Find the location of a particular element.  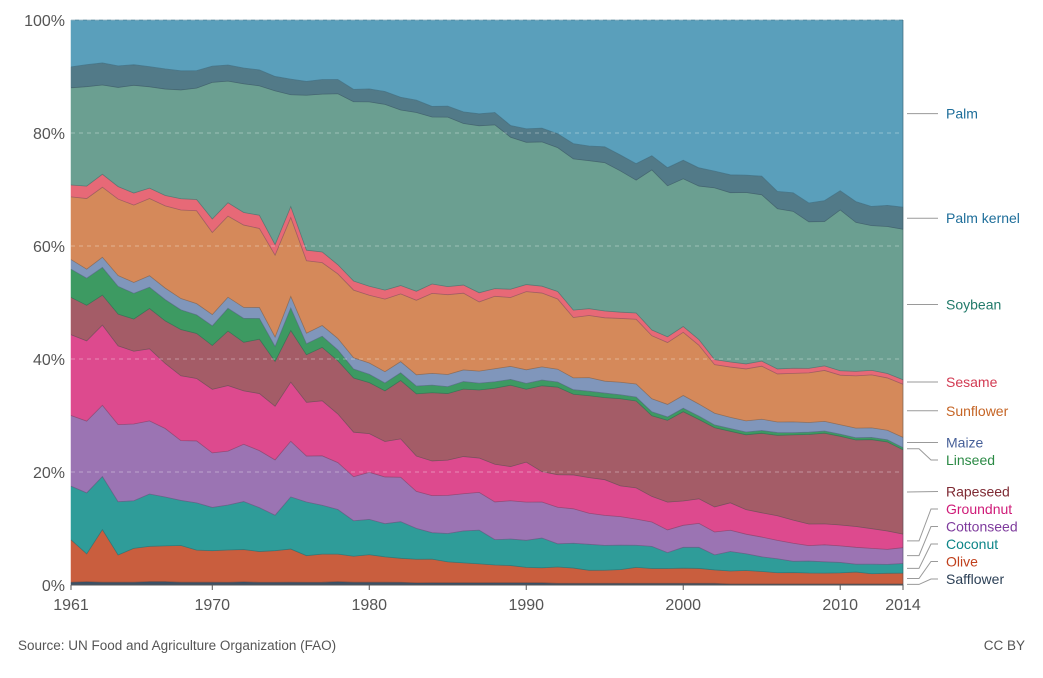

x-tick-label: 1961 is located at coordinates (71, 605).